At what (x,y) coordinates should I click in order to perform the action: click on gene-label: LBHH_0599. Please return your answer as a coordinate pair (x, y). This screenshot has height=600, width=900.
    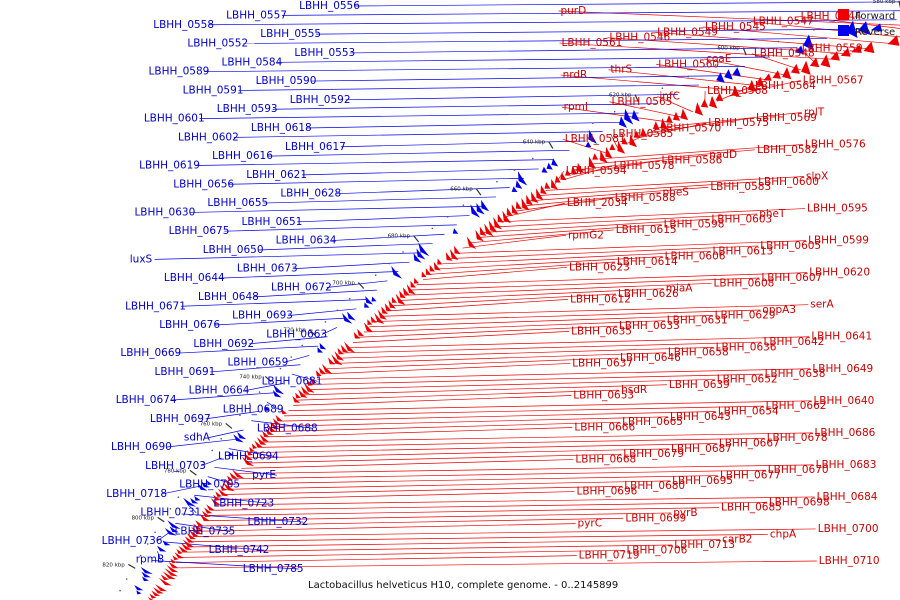
    Looking at the image, I should click on (838, 241).